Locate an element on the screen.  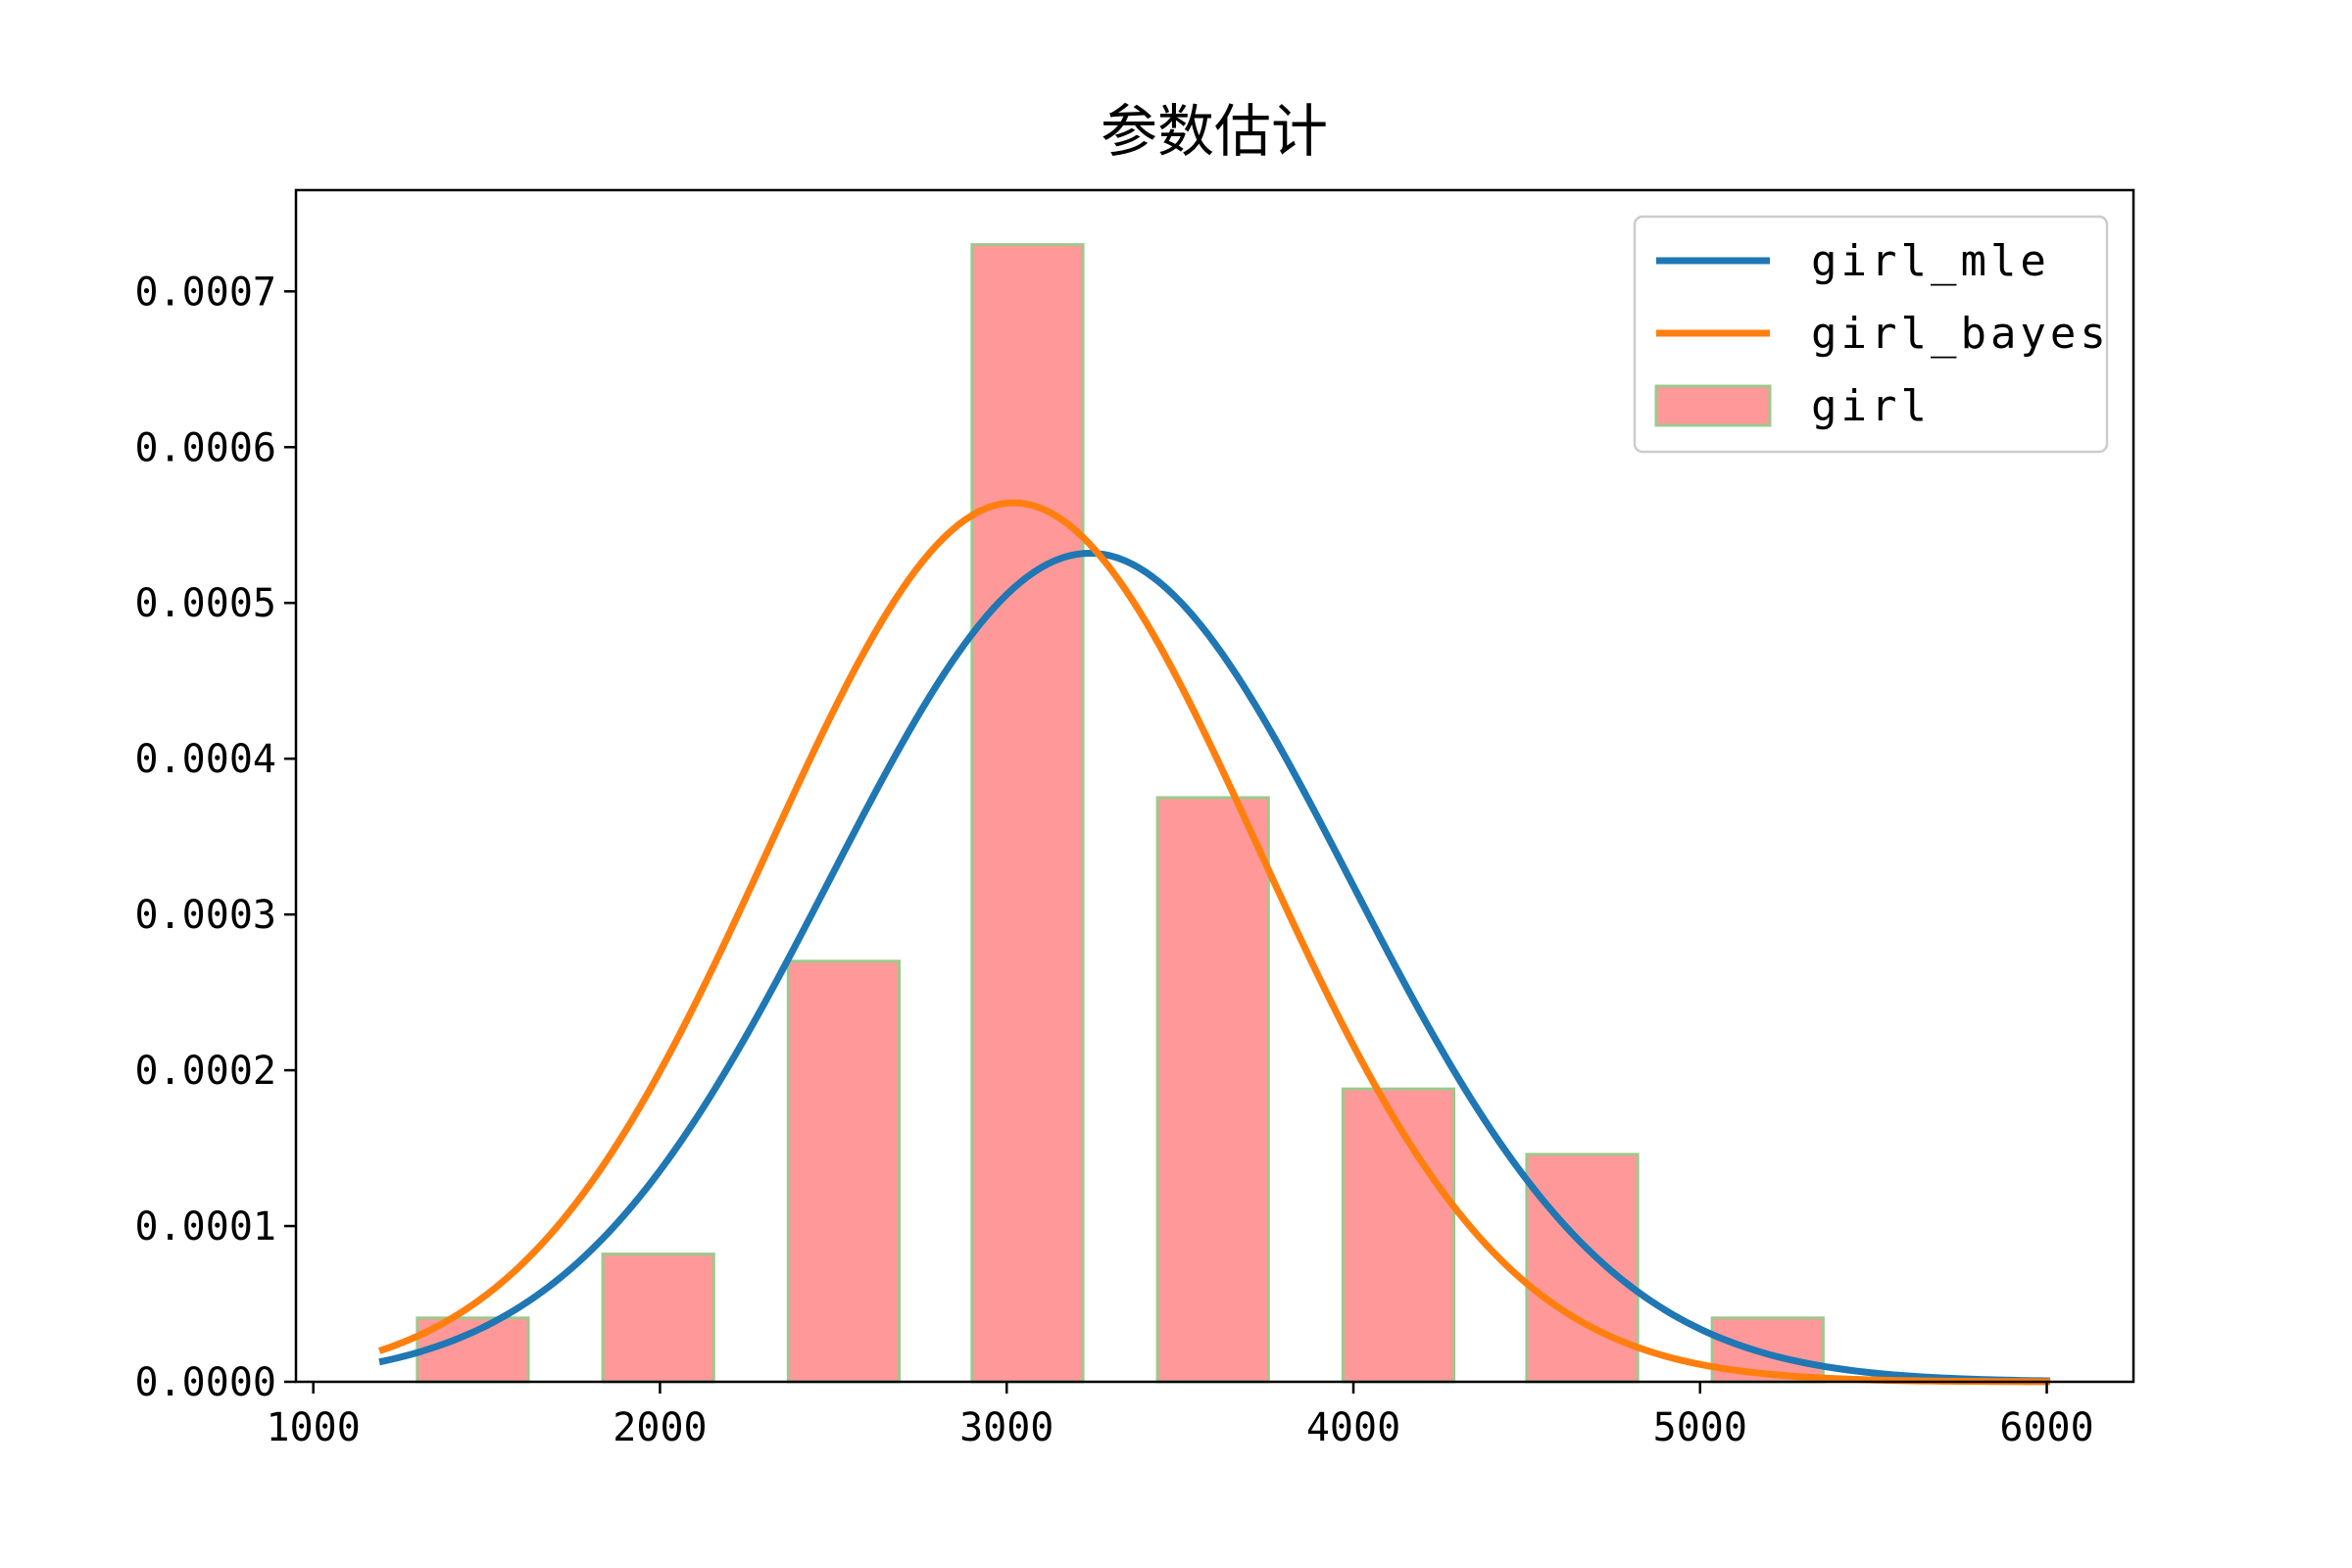
y-tick-label: 0.0002 is located at coordinates (206, 1071).